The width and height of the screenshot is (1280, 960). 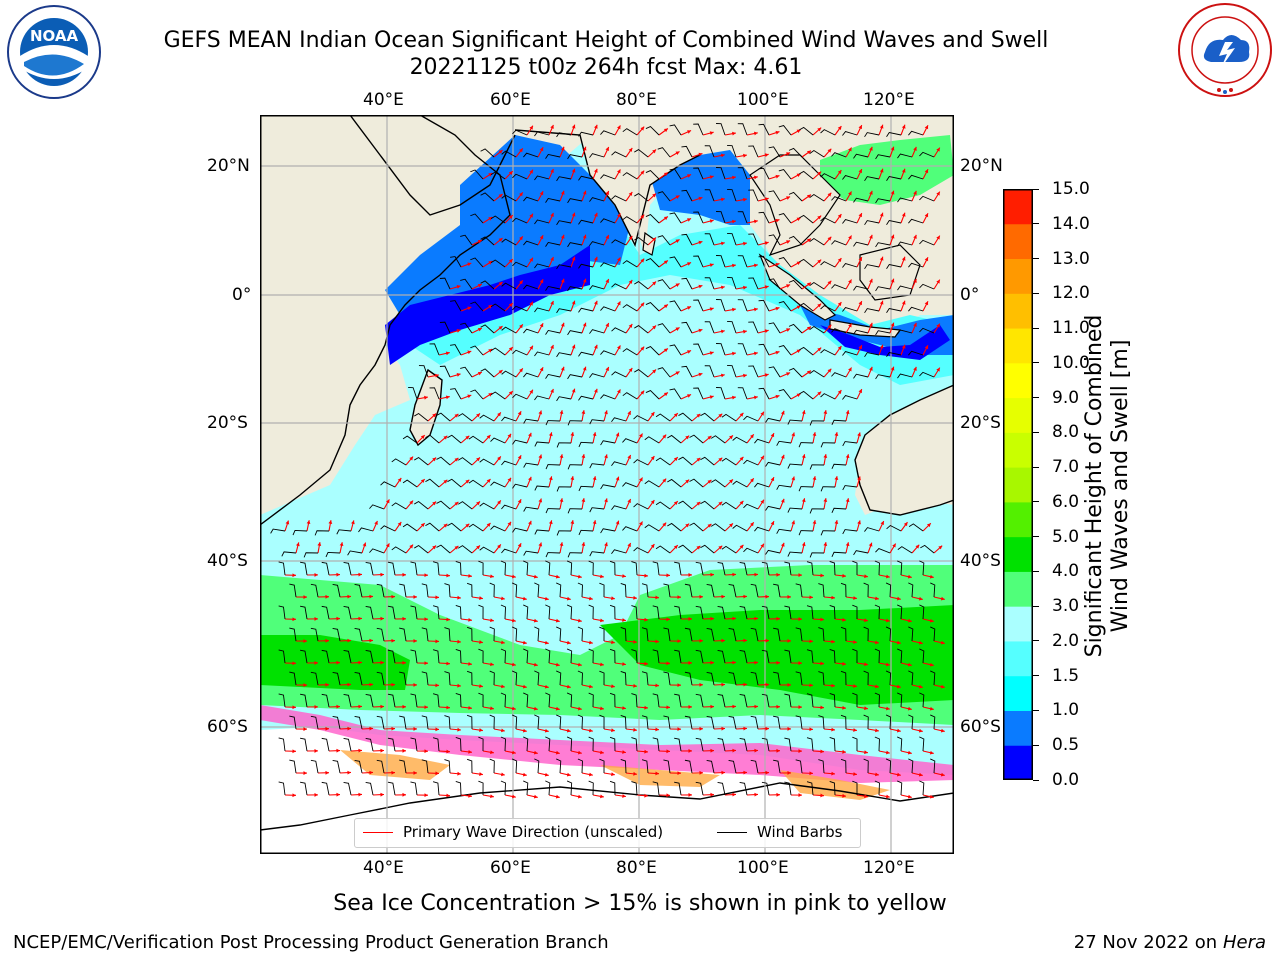 I want to click on lon-top-label-80e: 80°E, so click(x=636, y=100).